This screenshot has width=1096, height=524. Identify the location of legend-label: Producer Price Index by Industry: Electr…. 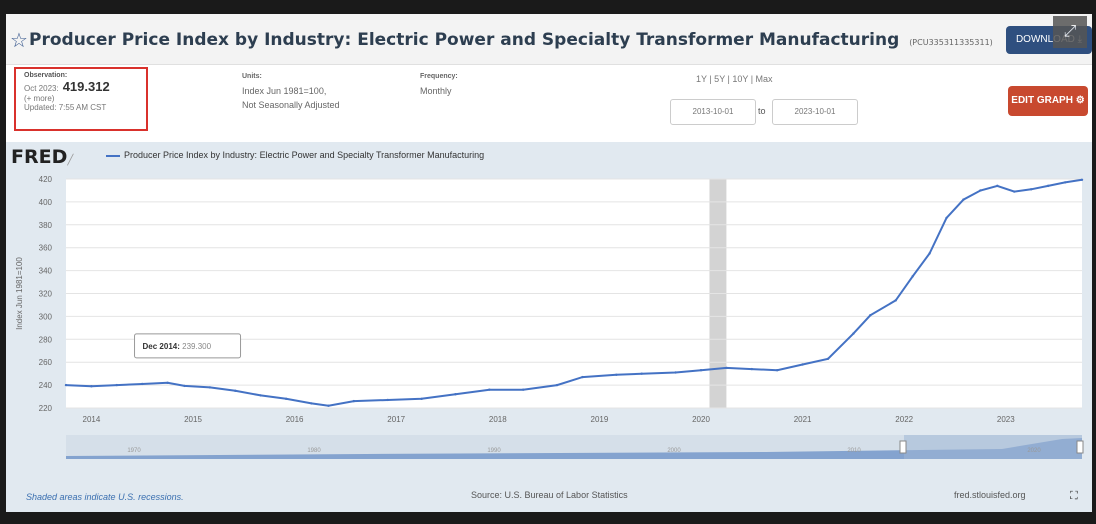
(304, 155).